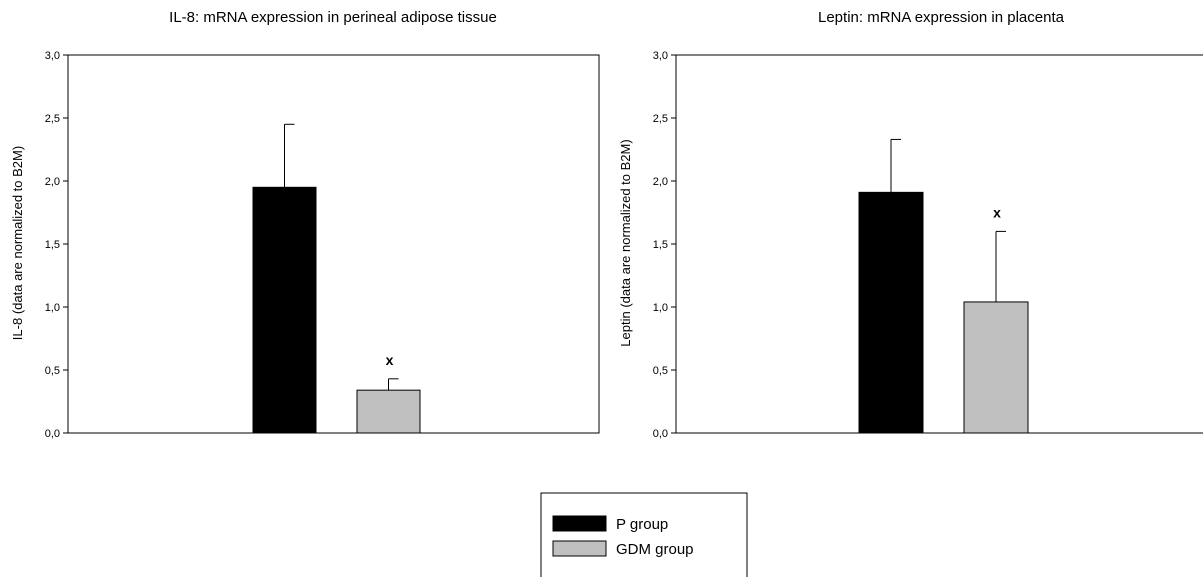 This screenshot has height=577, width=1203. Describe the element at coordinates (579, 548) in the screenshot. I see `legend-swatch-gdm-group` at that location.